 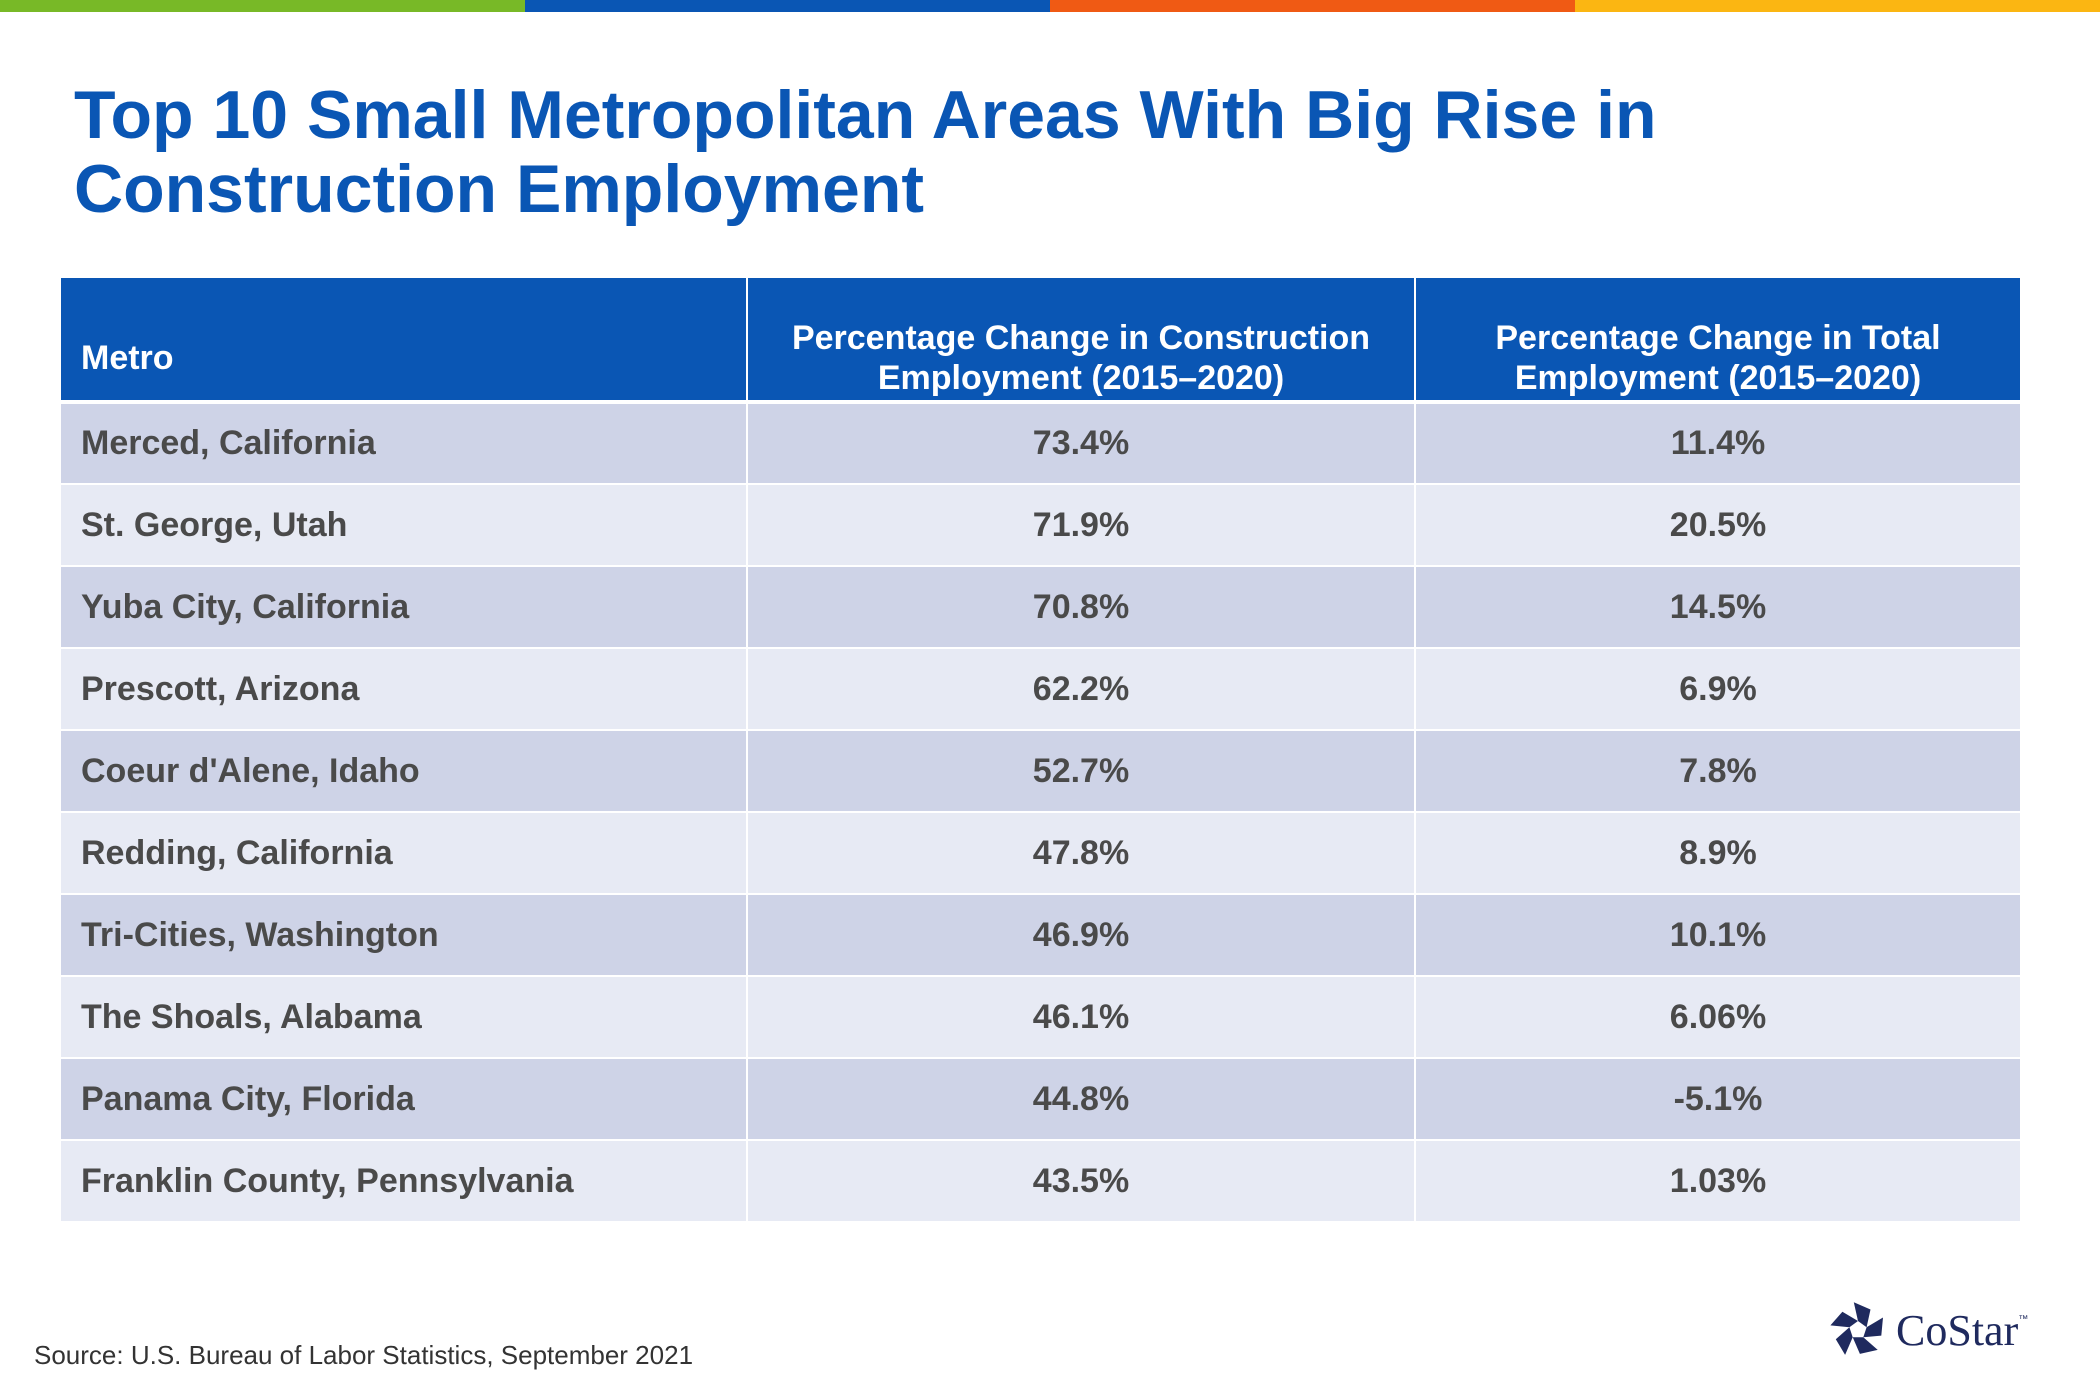 I want to click on cell-construction-change: 73.4%, so click(x=1081, y=443).